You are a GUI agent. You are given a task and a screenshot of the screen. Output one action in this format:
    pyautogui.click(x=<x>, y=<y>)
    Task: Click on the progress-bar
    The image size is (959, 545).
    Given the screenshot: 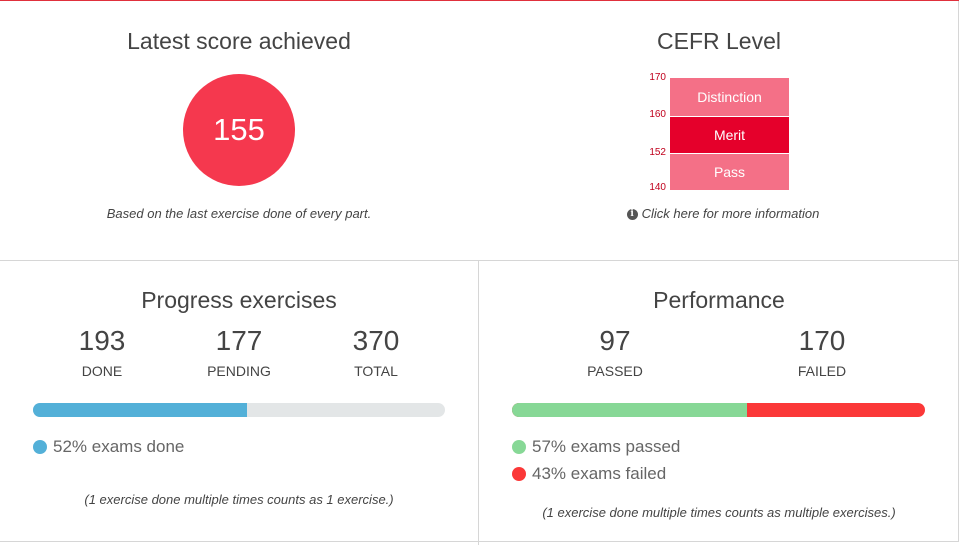 What is the action you would take?
    pyautogui.click(x=239, y=410)
    